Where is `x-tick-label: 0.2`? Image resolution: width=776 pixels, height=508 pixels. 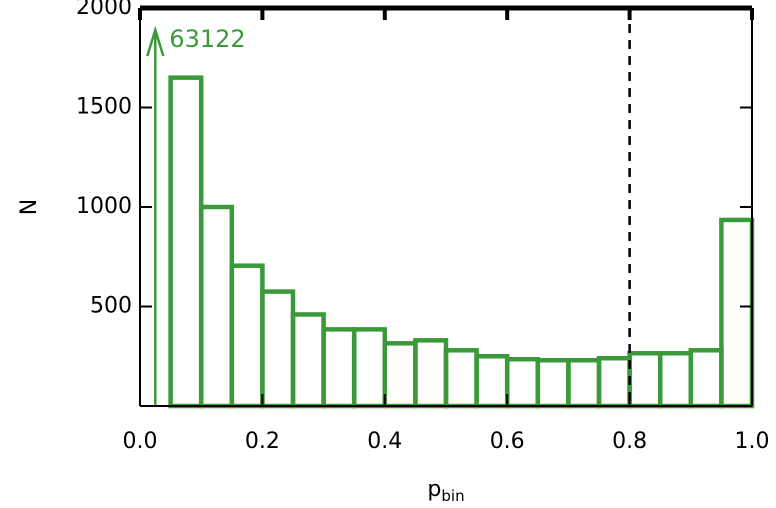
x-tick-label: 0.2 is located at coordinates (262, 441).